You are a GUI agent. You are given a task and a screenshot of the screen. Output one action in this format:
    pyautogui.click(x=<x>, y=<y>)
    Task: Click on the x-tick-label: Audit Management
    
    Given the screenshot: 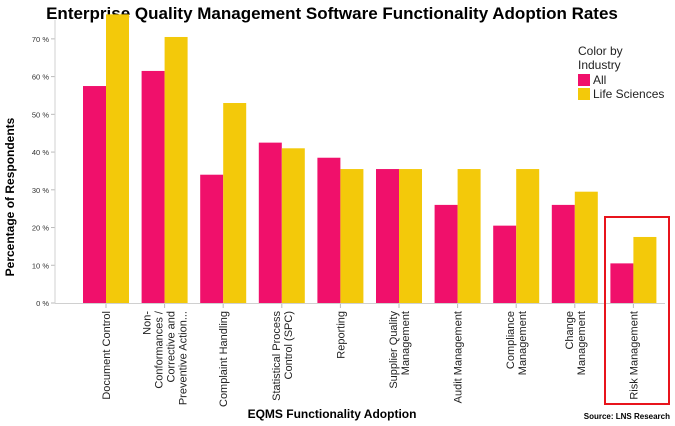 What is the action you would take?
    pyautogui.click(x=459, y=357)
    